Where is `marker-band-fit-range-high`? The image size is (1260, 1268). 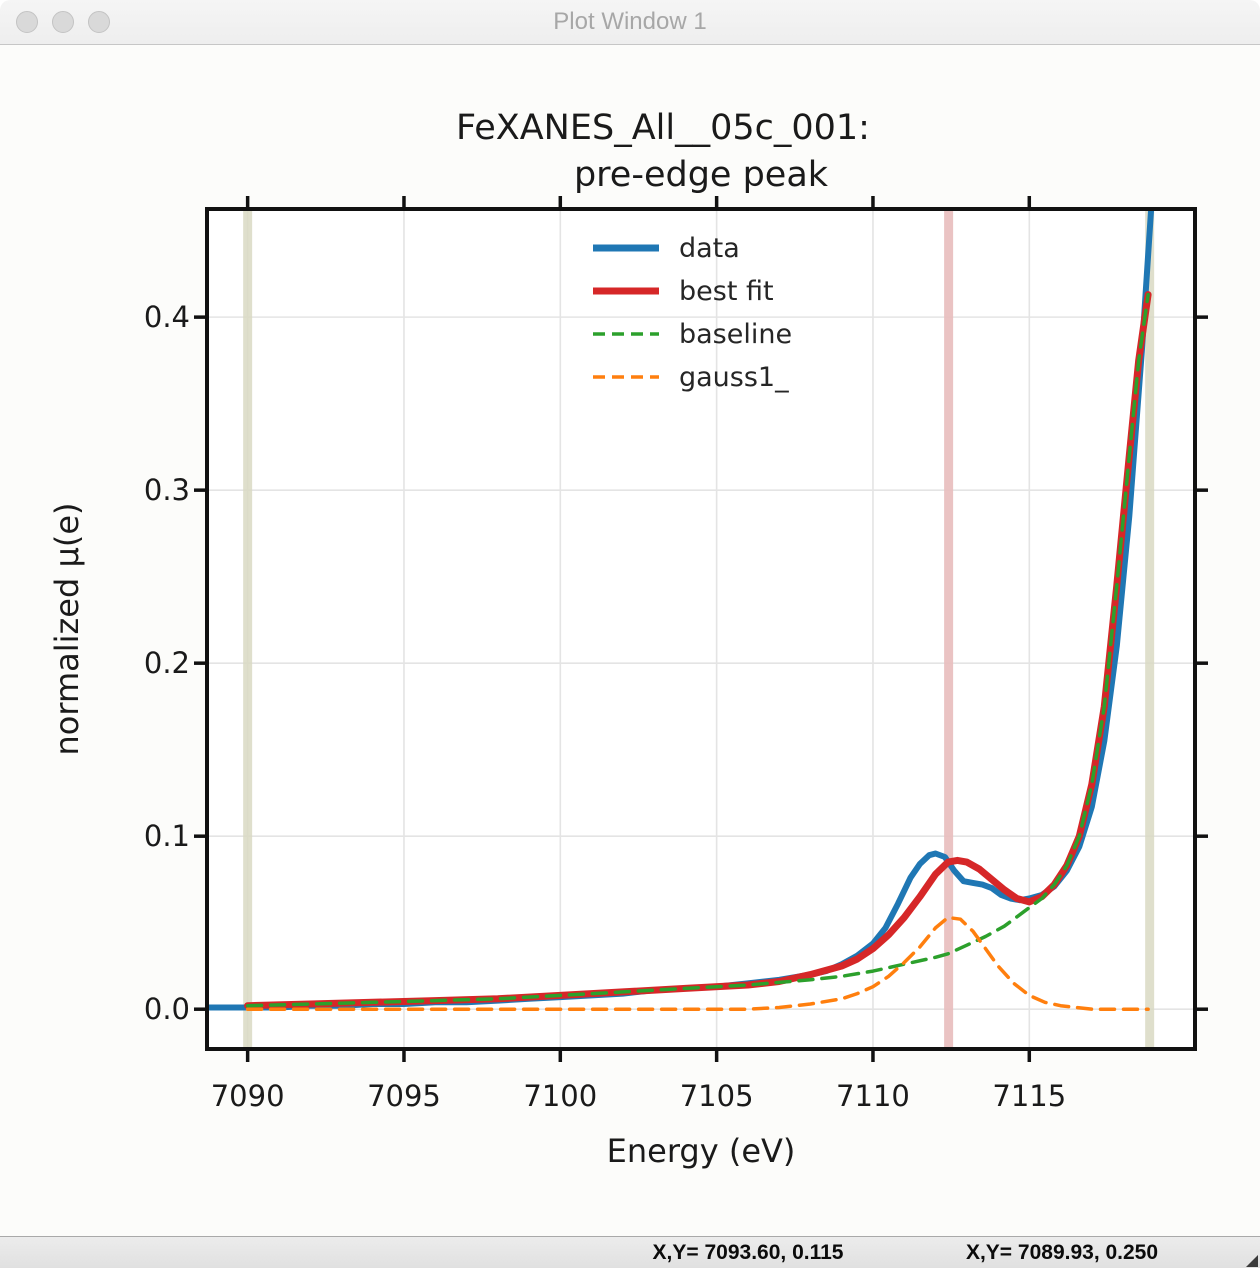
marker-band-fit-range-high is located at coordinates (1150, 629).